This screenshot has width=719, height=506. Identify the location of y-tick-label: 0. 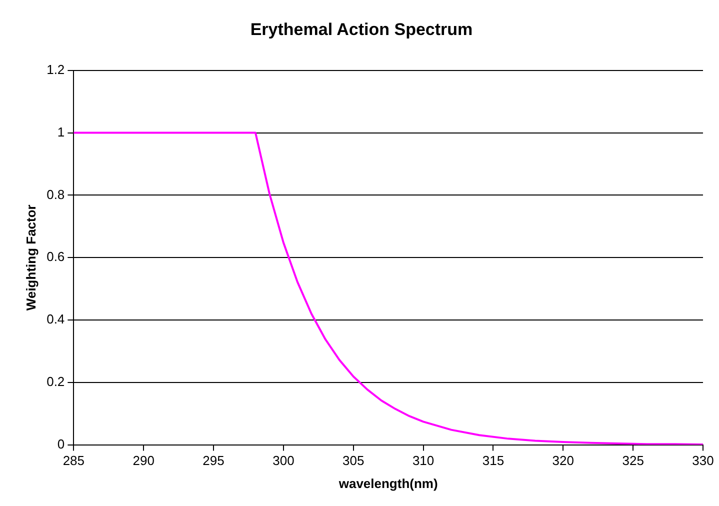
(61, 444).